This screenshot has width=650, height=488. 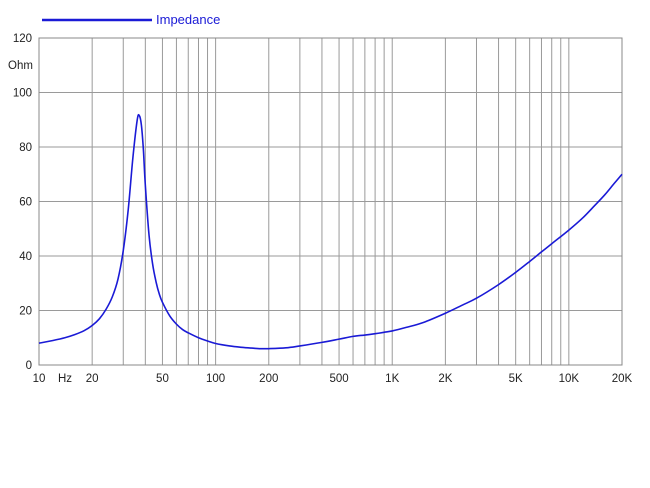 What do you see at coordinates (65, 379) in the screenshot?
I see `x-axis-label: Hz` at bounding box center [65, 379].